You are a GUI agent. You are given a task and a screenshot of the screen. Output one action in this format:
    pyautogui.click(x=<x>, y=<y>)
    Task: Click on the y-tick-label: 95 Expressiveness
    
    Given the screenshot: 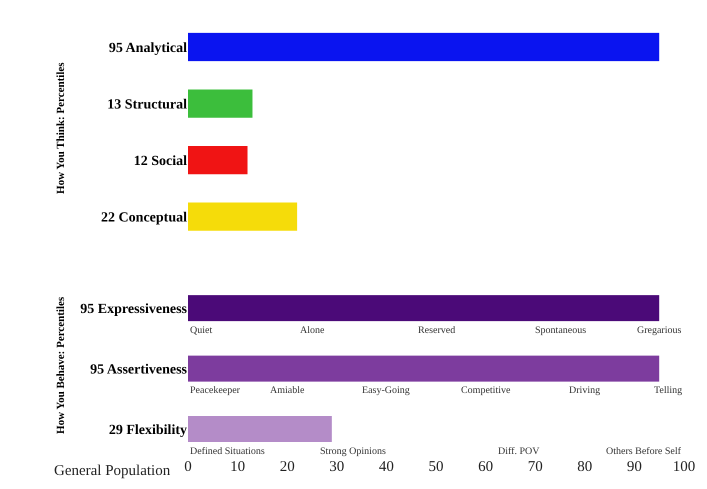 What is the action you would take?
    pyautogui.click(x=134, y=310)
    